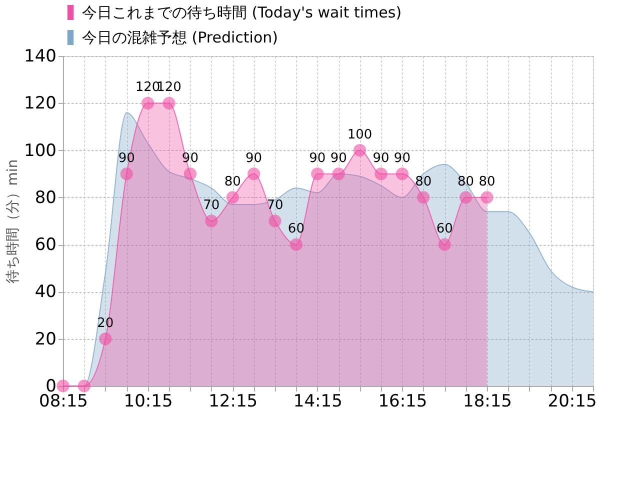 The image size is (640, 500). I want to click on legend-label: 今日これまでの待ち時間 (Today's wait times), so click(242, 13).